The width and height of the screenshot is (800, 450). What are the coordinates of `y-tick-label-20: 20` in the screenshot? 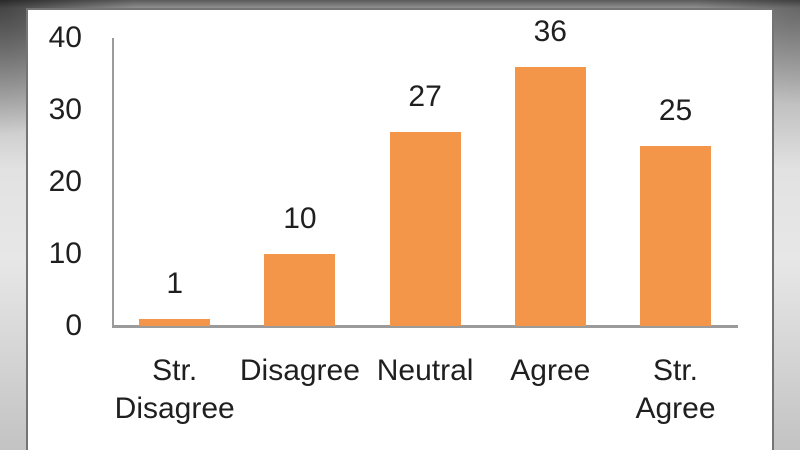 It's located at (65, 181).